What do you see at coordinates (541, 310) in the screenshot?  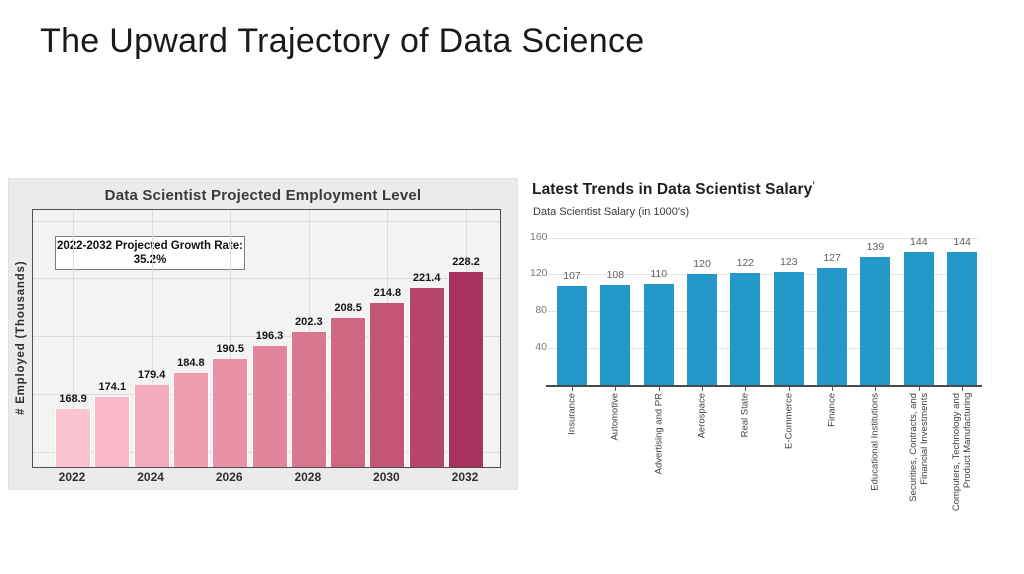 I see `salary-y-tick-label: 80` at bounding box center [541, 310].